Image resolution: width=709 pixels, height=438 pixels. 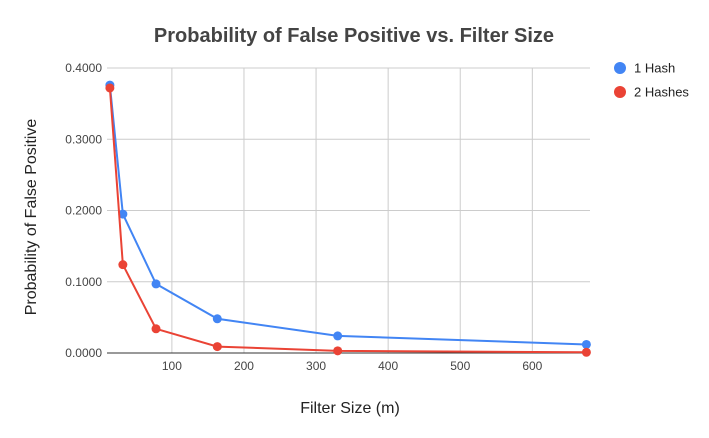 I want to click on y-tick-label: 0.4000, so click(x=83, y=68).